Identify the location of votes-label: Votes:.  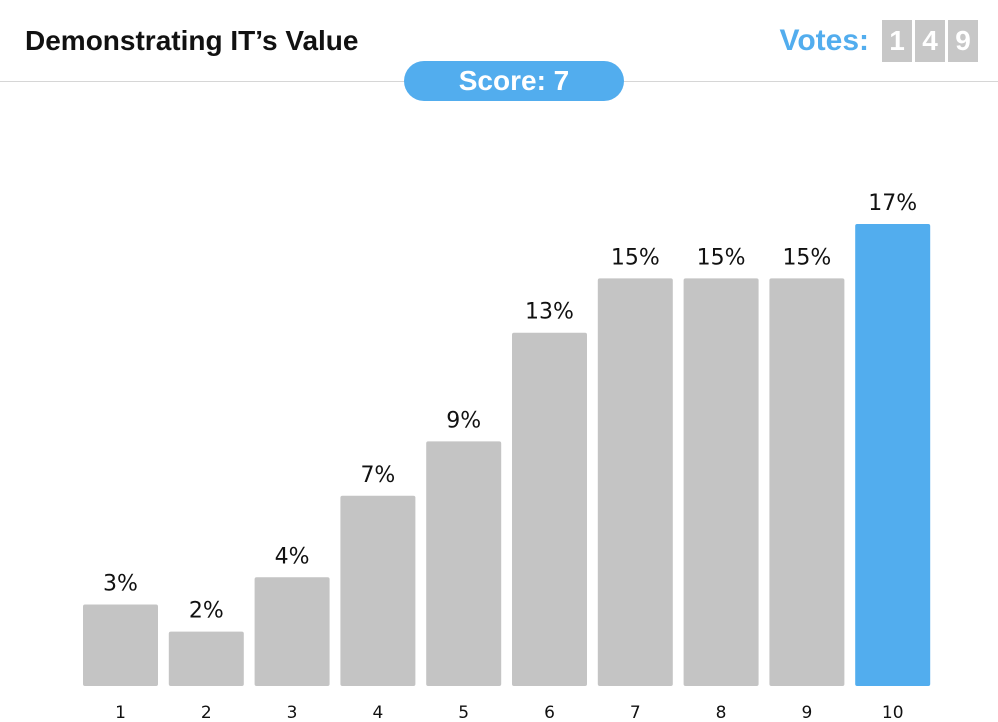
(824, 40).